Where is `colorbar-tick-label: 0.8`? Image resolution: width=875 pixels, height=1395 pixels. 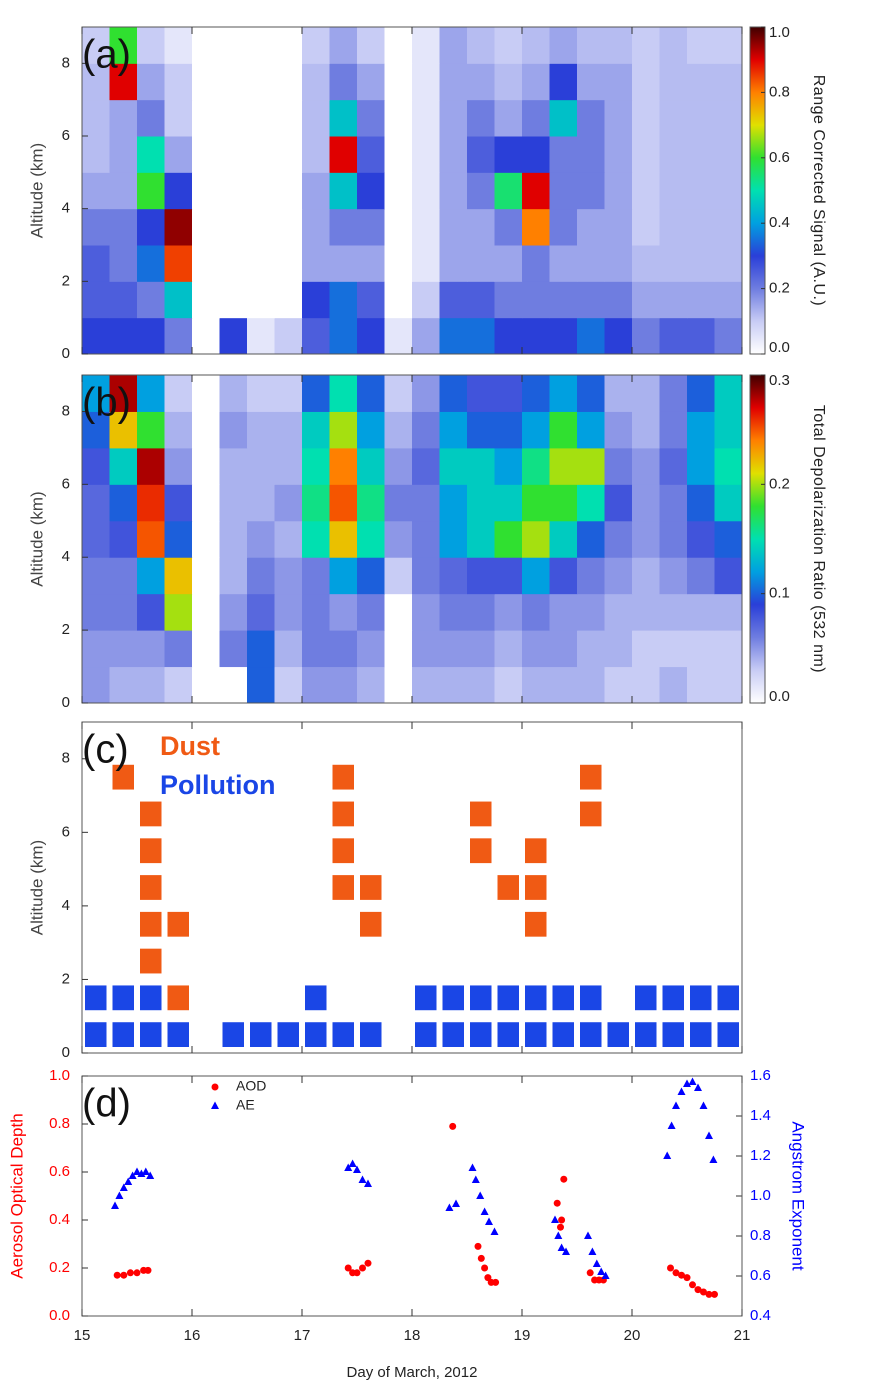 colorbar-tick-label: 0.8 is located at coordinates (779, 91).